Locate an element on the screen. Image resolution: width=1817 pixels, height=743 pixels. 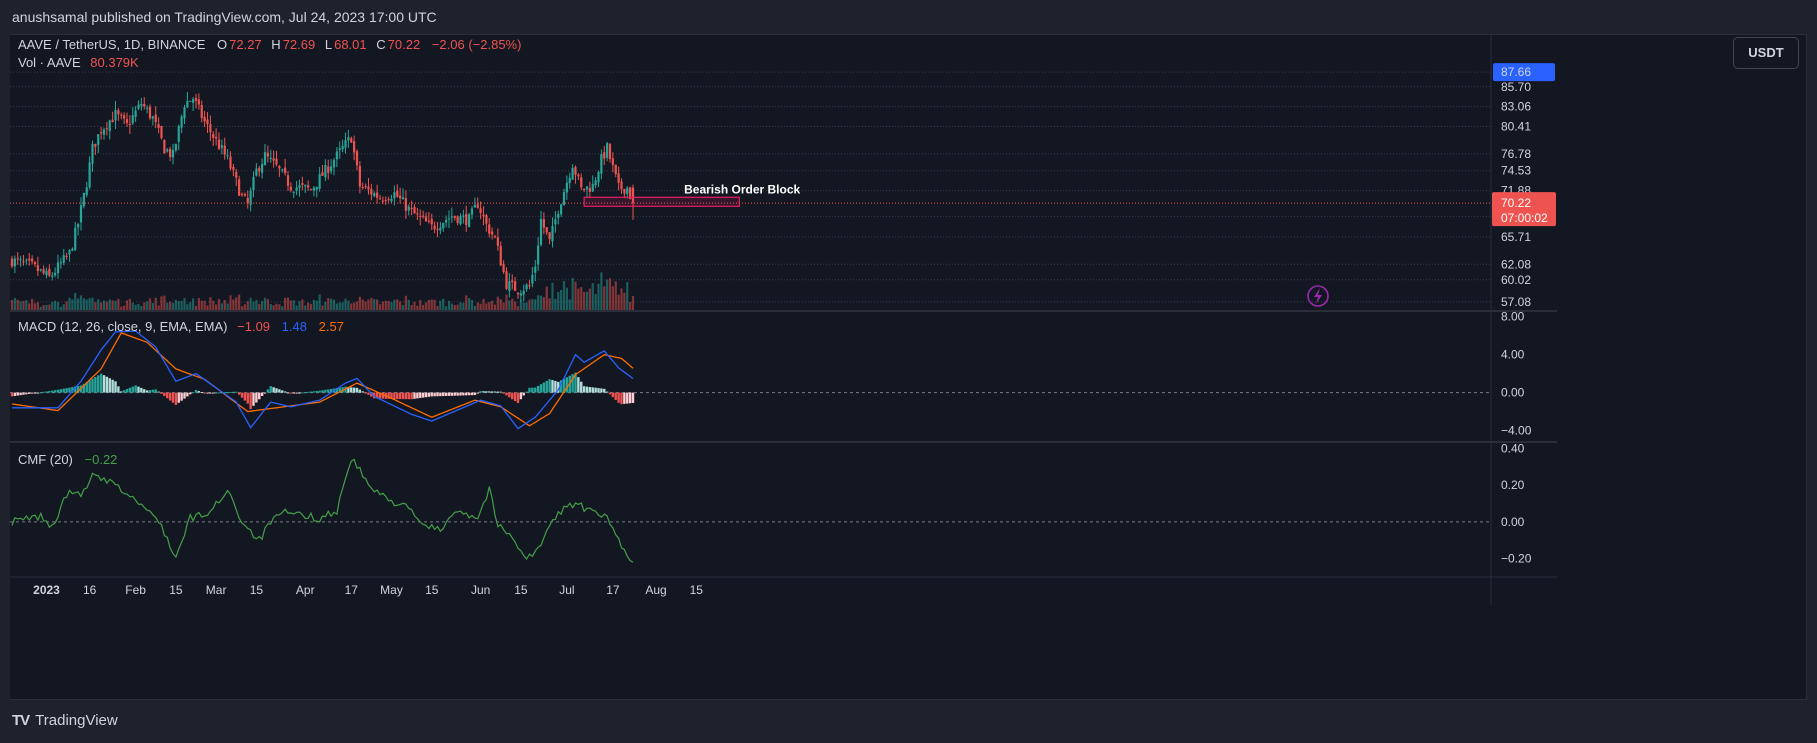
macd-label: MACD (12, 26, close, 9, EMA, EMA) is located at coordinates (123, 326).